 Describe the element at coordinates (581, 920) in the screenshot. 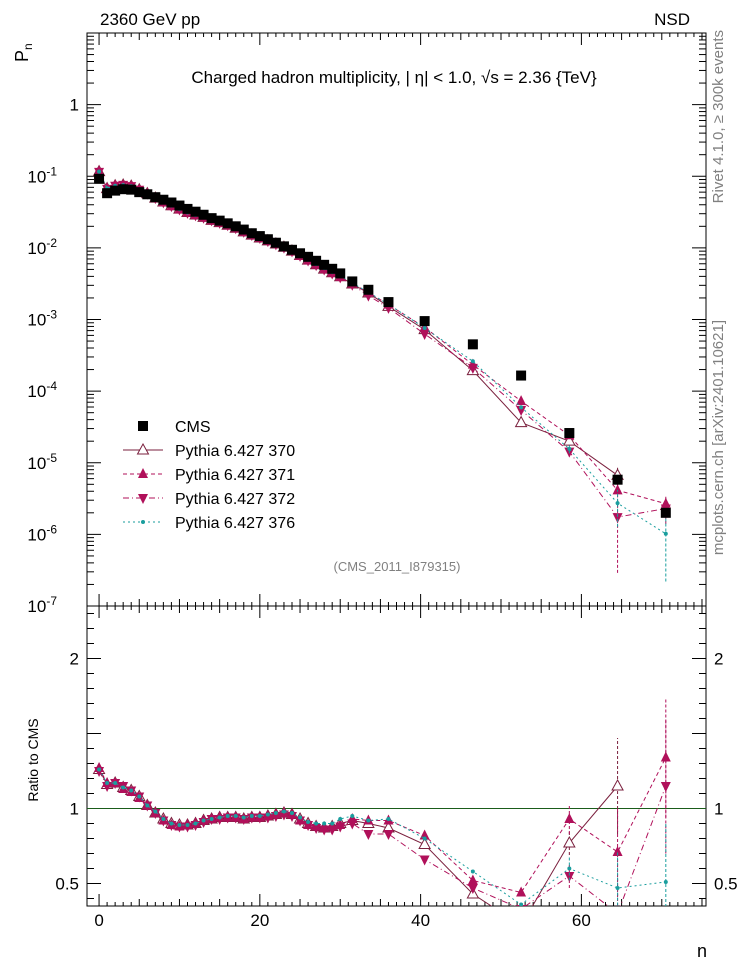

I see `x-tick-label: 60` at that location.